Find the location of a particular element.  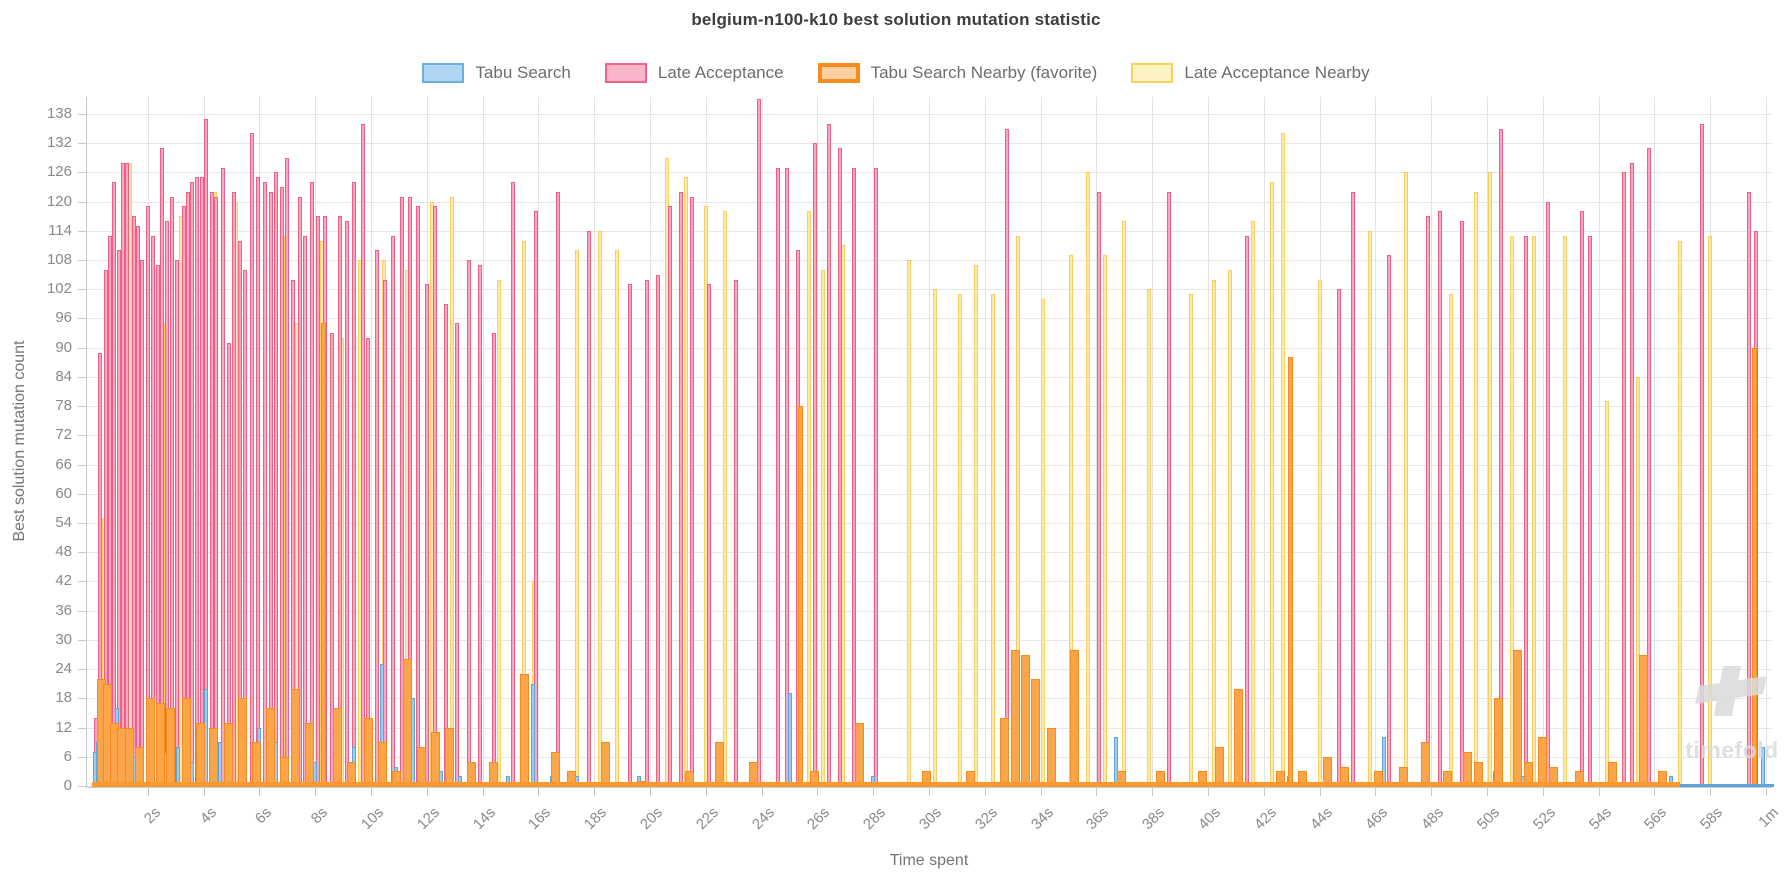

y-tick-label: 54 is located at coordinates (63, 523).